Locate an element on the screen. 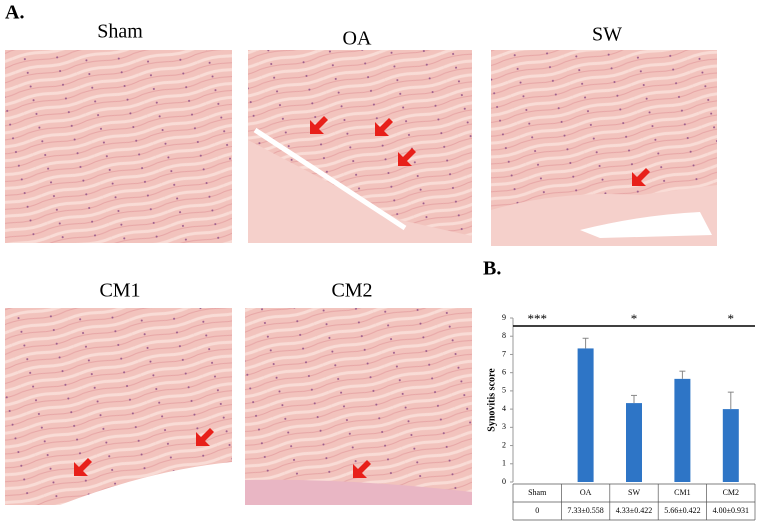 This screenshot has width=768, height=523. panel-title: OA is located at coordinates (357, 39).